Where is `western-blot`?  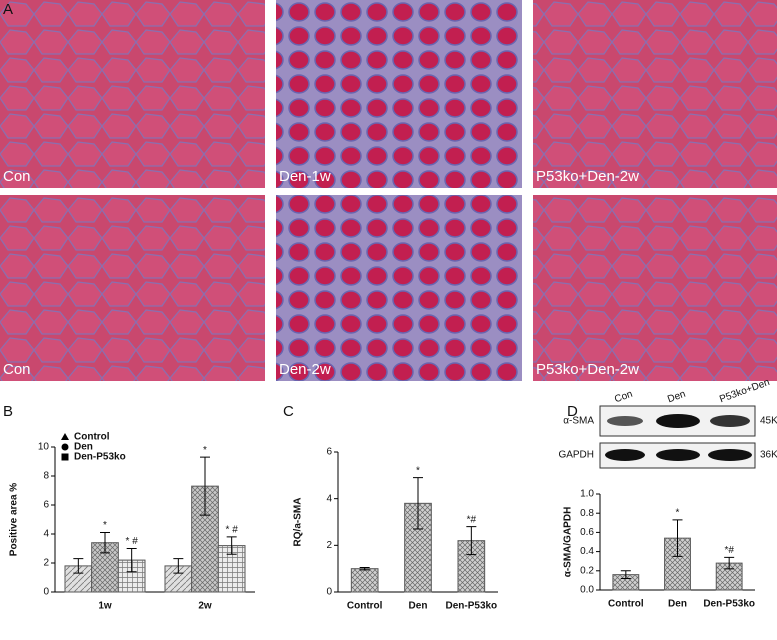 western-blot is located at coordinates (677, 437).